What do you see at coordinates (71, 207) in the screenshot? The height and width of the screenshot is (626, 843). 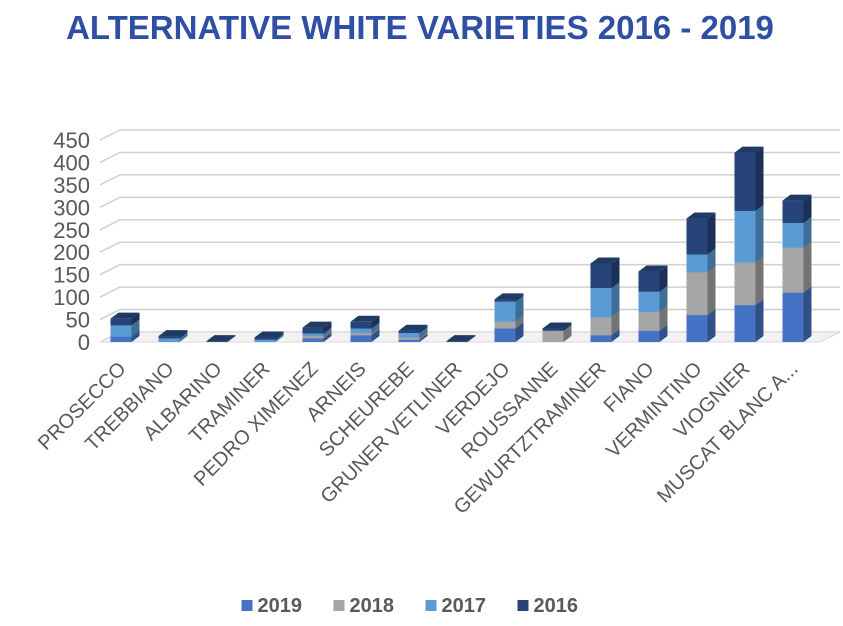 I see `y-tick-label: 300` at bounding box center [71, 207].